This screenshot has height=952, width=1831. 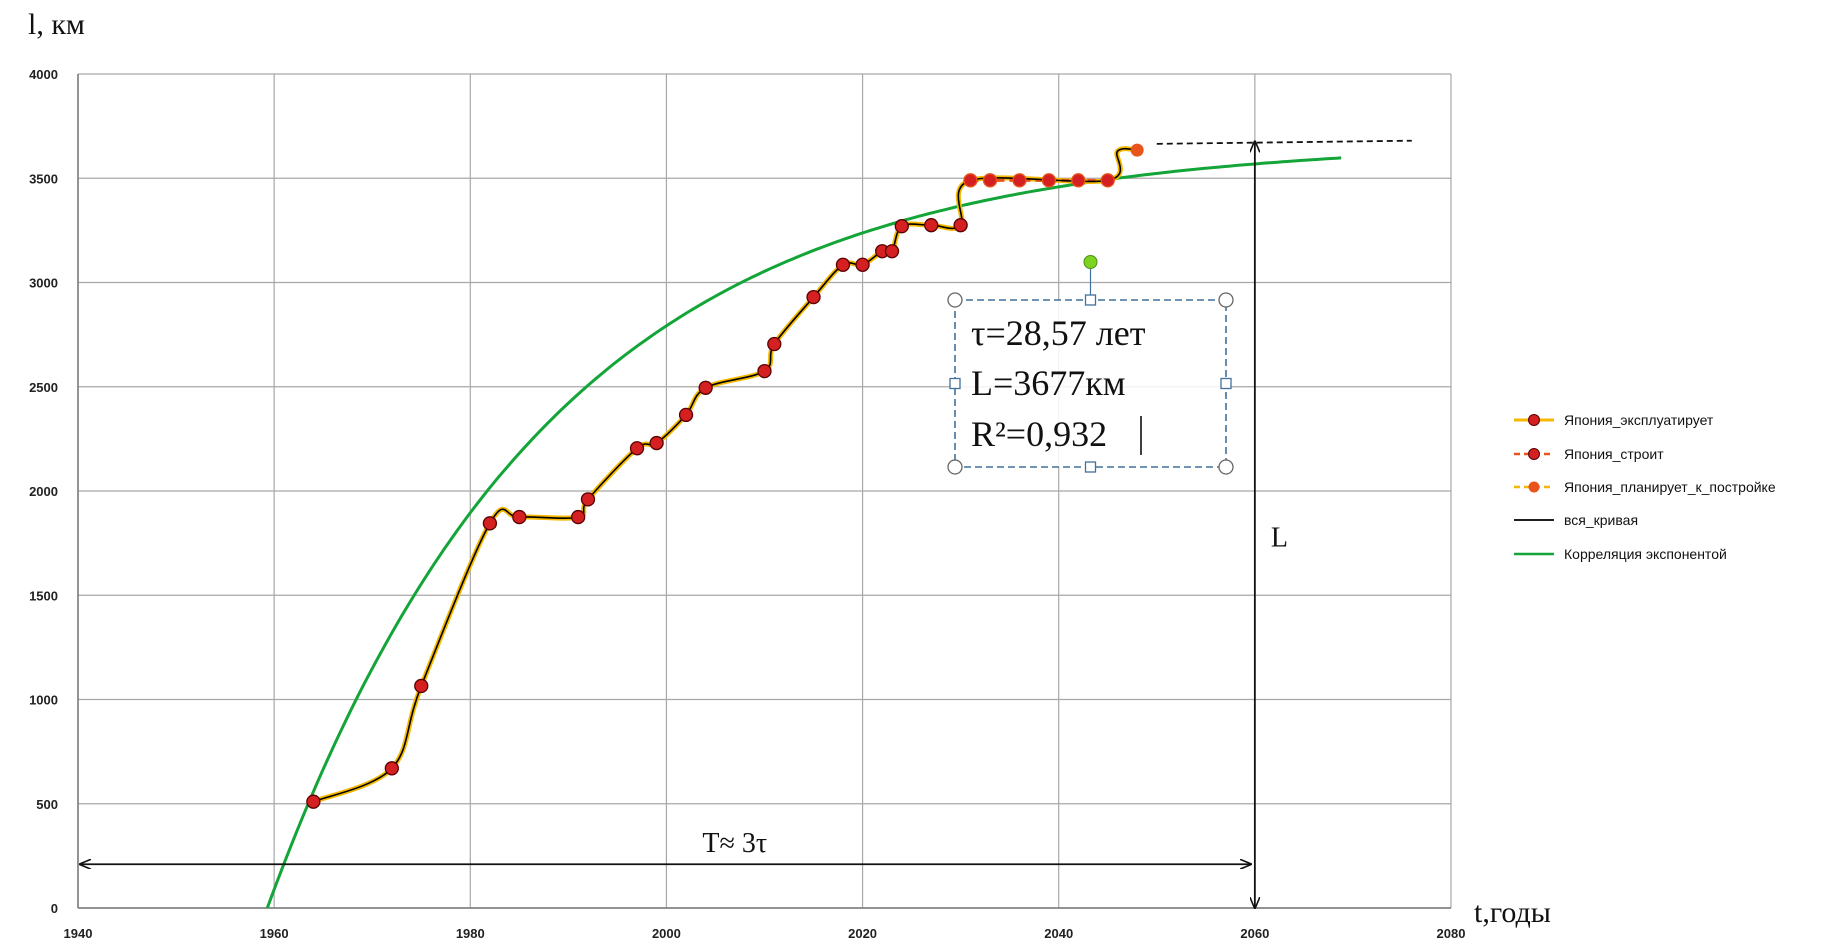 What do you see at coordinates (43, 491) in the screenshot?
I see `y-tick-label: 2000` at bounding box center [43, 491].